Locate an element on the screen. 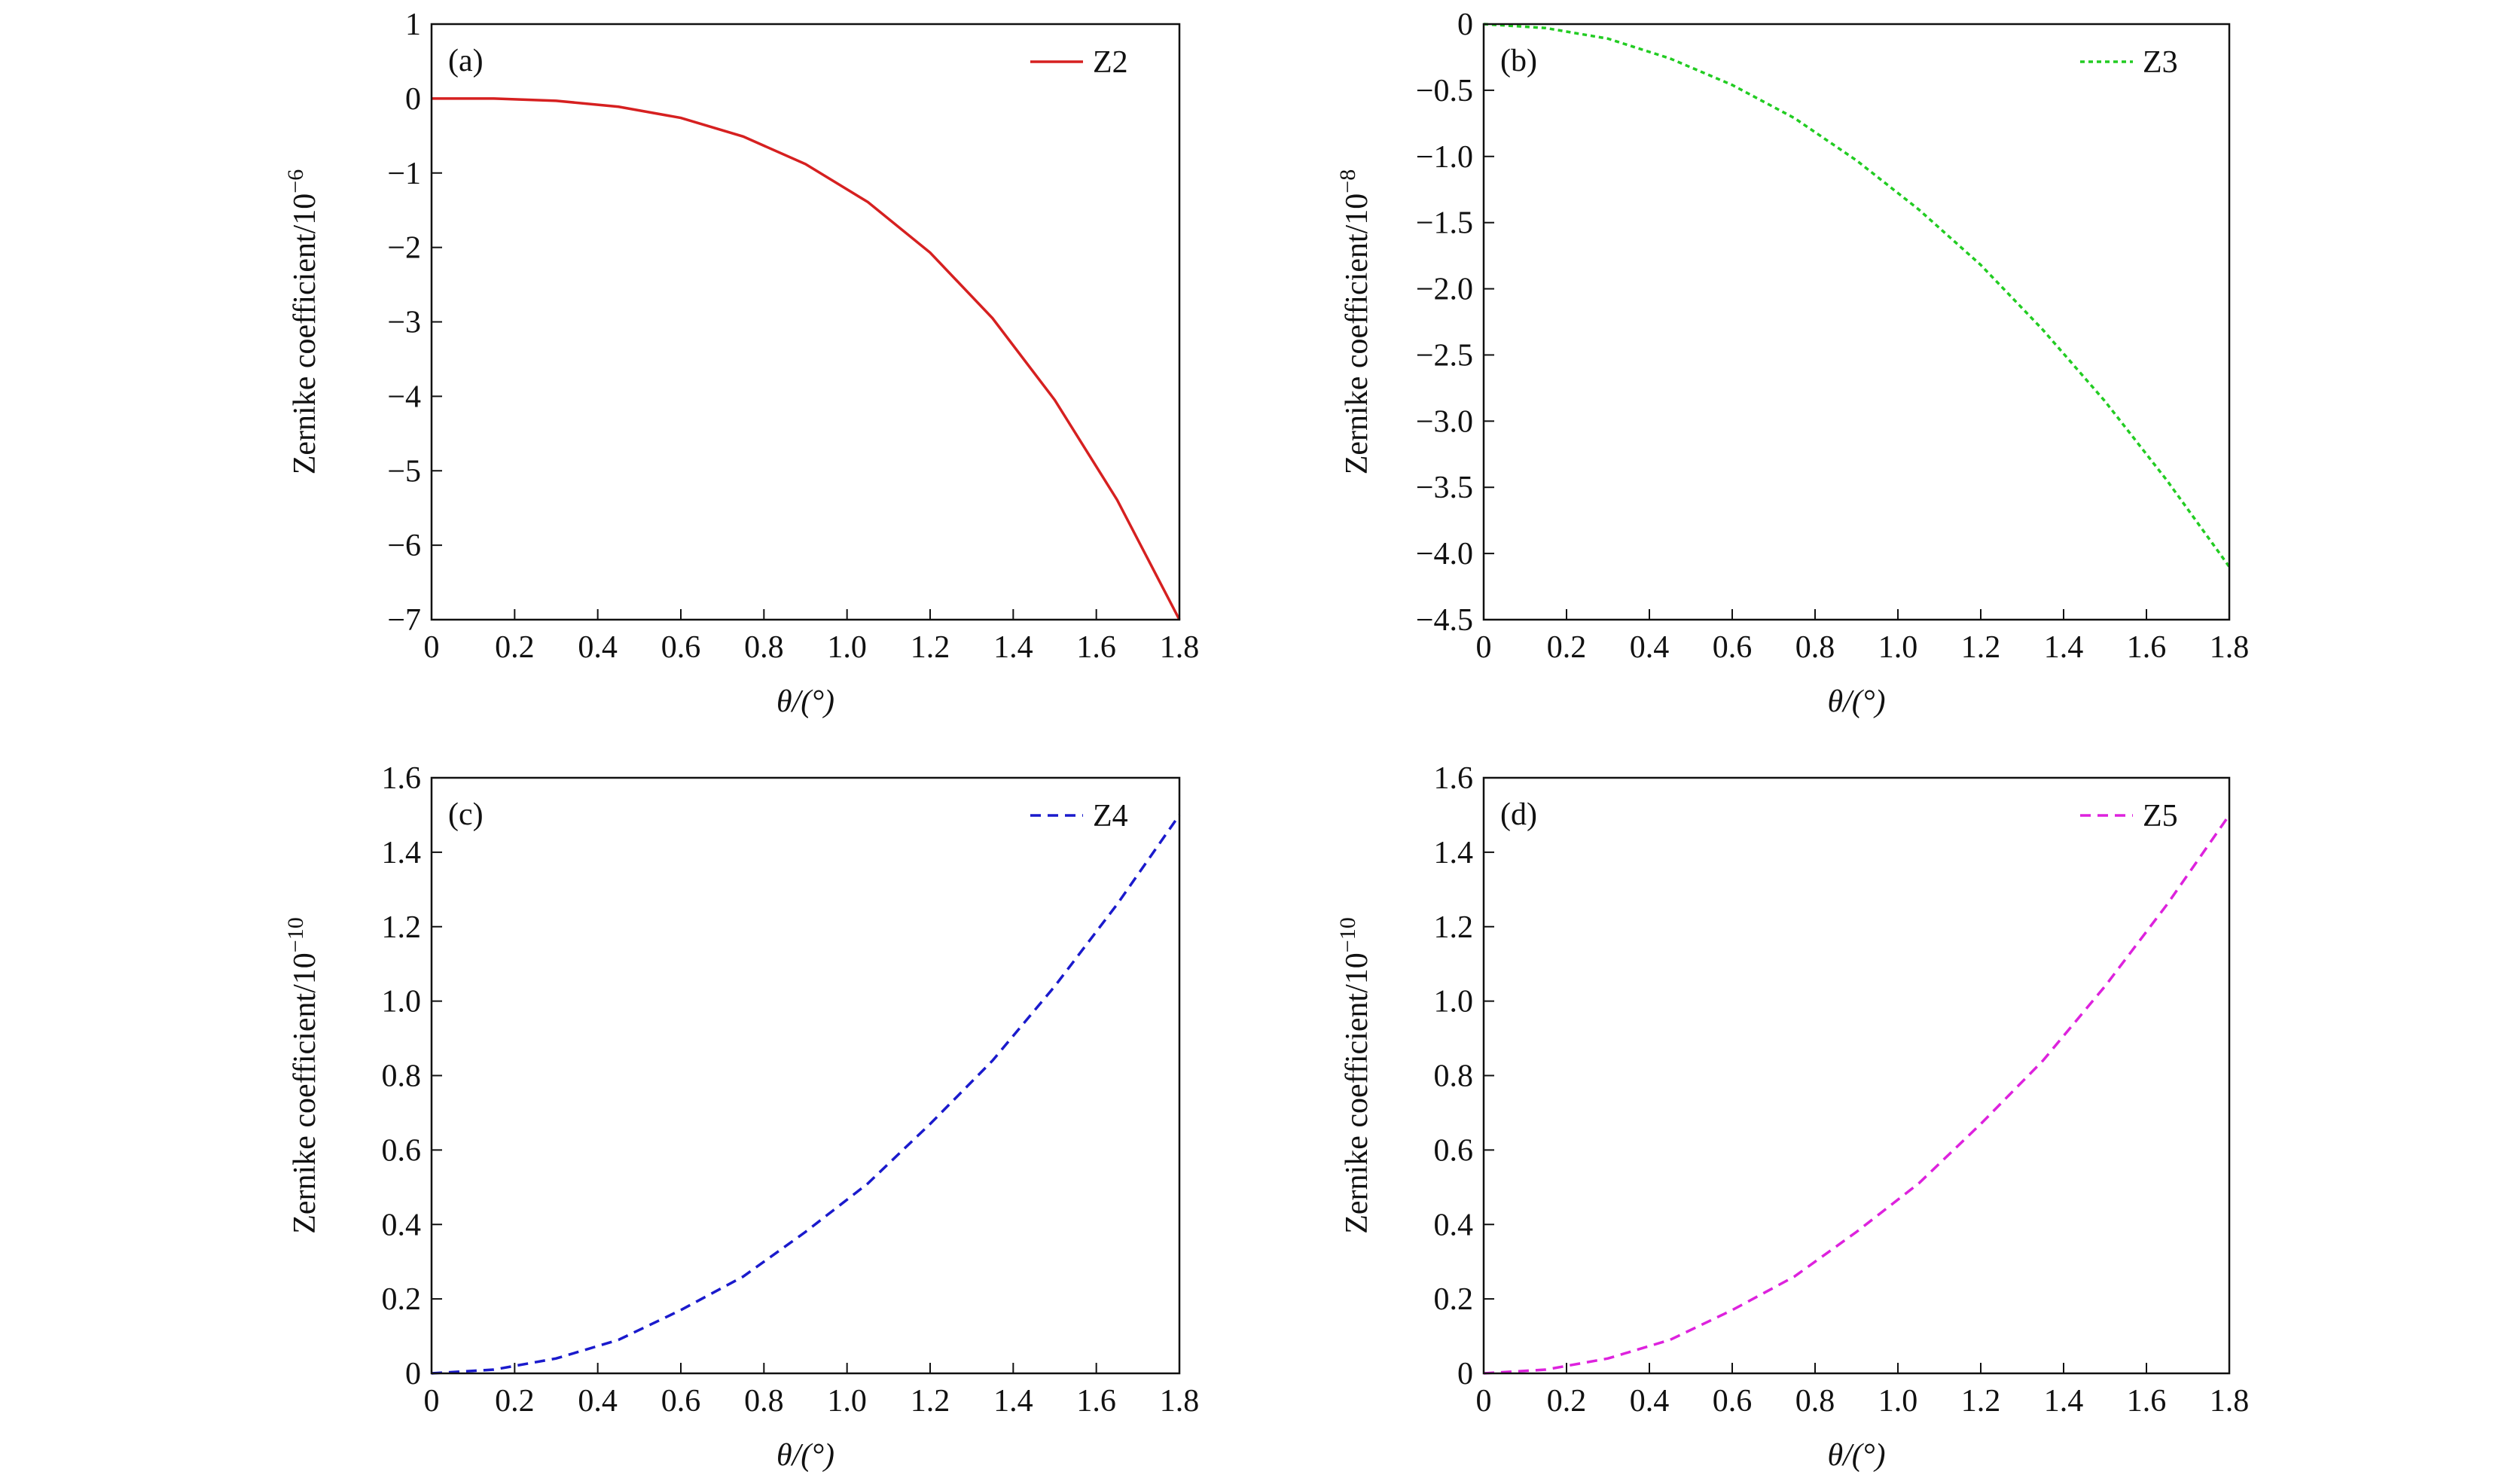  legend-label: Z2 is located at coordinates (1110, 62).